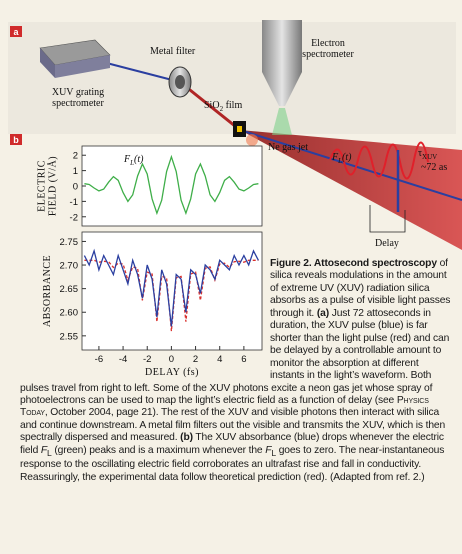  What do you see at coordinates (239, 129) in the screenshot?
I see `film-spot` at bounding box center [239, 129].